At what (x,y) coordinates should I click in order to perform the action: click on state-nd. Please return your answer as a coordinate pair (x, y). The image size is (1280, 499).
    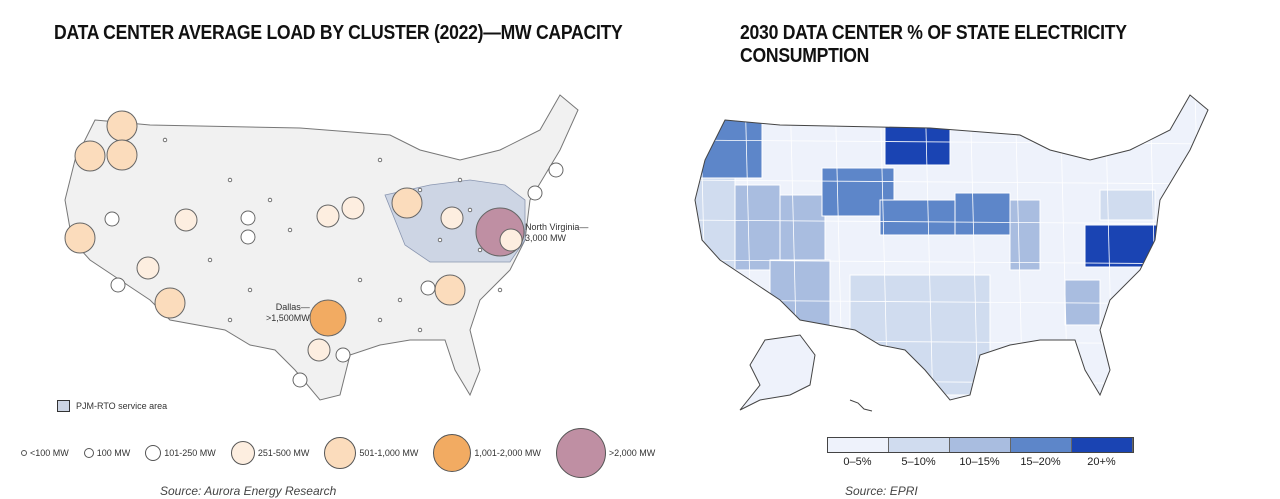
    Looking at the image, I should click on (917, 142).